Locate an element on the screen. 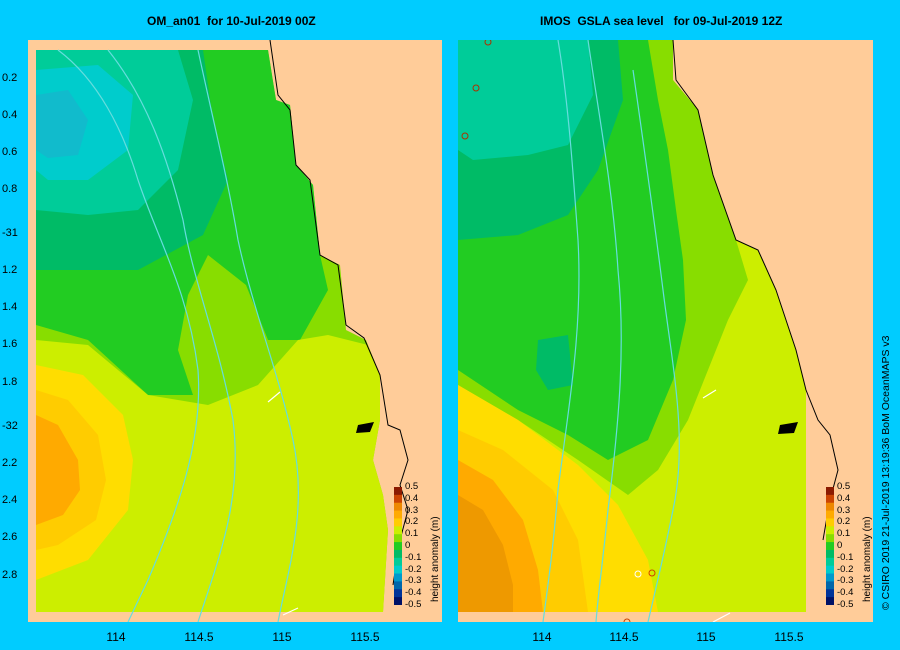 This screenshot has width=900, height=650. lat-tick: 1.8 is located at coordinates (10, 382).